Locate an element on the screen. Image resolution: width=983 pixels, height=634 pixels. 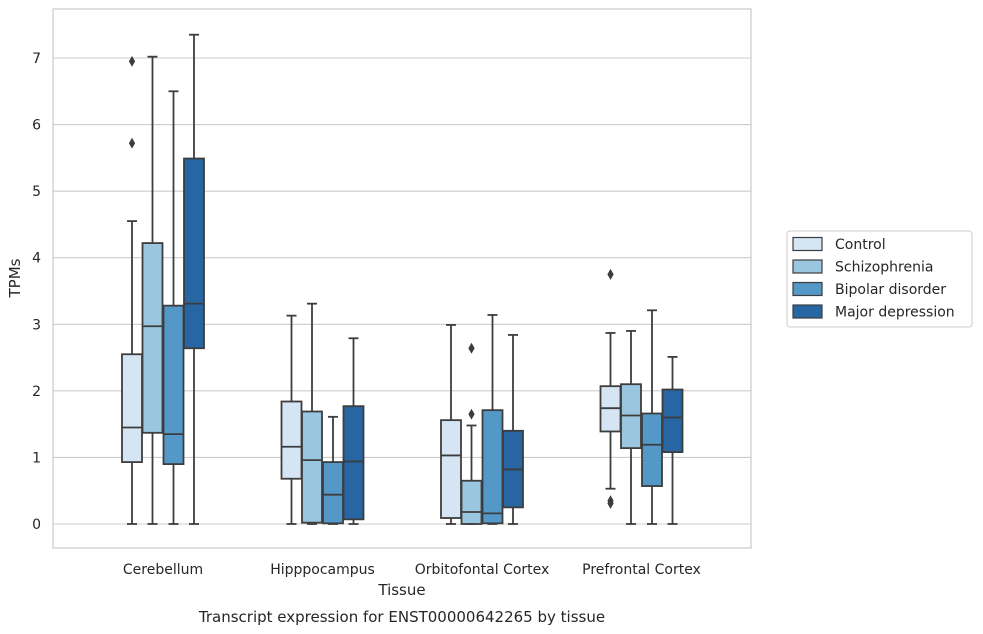
y-tick-label: 2 is located at coordinates (36, 392).